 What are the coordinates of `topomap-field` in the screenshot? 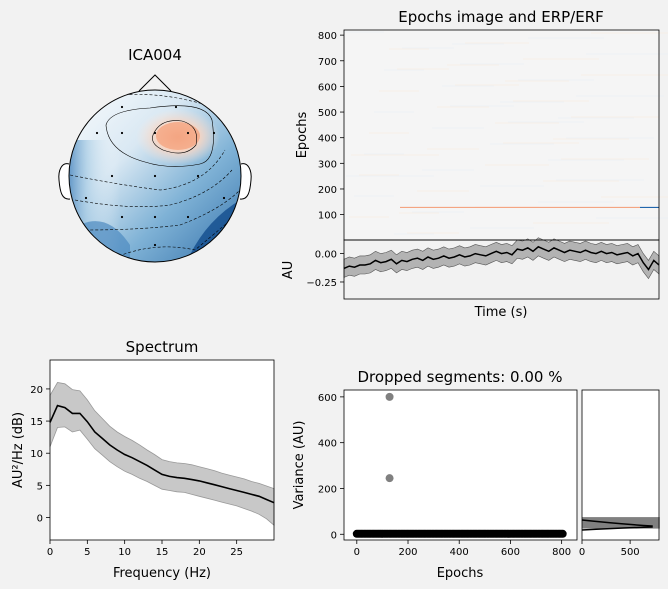 It's located at (155, 176).